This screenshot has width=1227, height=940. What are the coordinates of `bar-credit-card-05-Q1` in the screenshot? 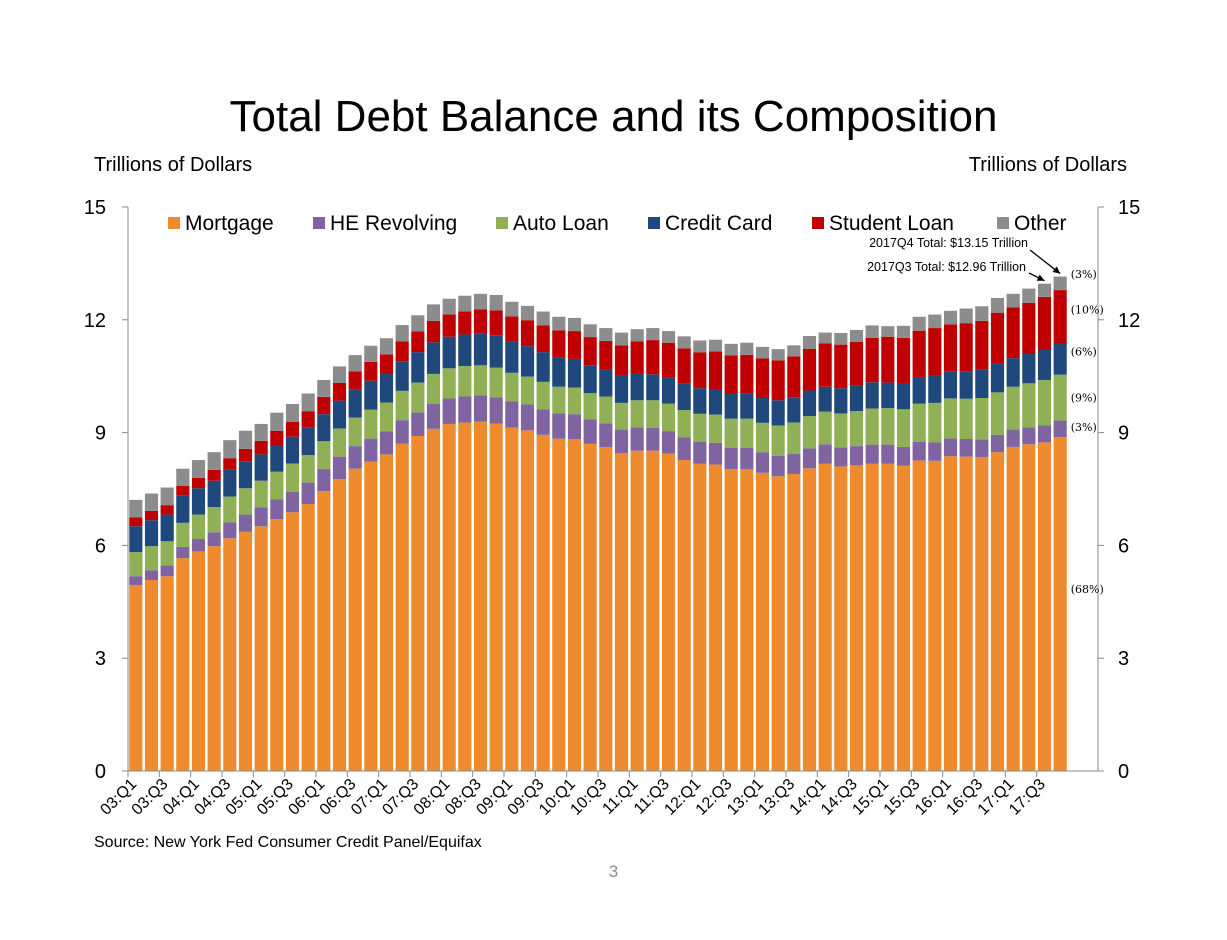 It's located at (261, 467).